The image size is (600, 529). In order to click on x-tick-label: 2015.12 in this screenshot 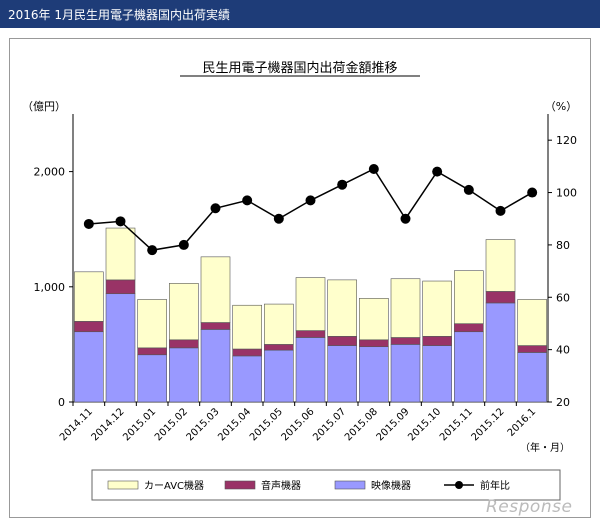, I will do `click(488, 424)`.